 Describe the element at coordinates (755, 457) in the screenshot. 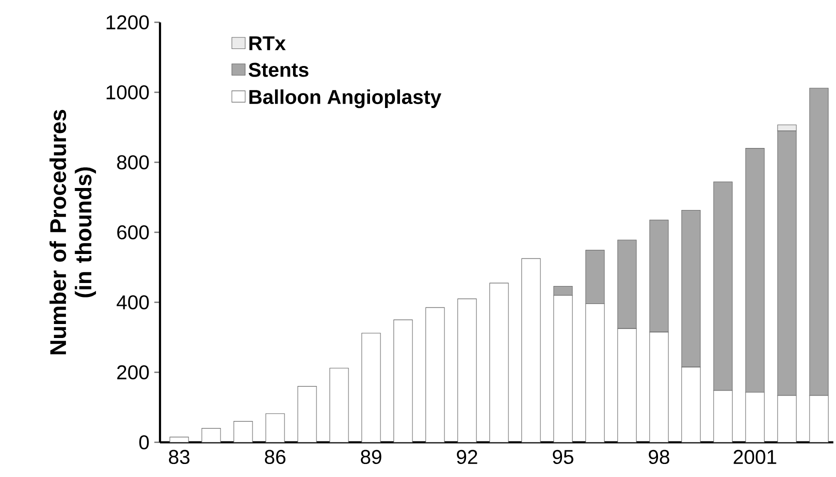

I see `x-tick-label: 2001` at that location.